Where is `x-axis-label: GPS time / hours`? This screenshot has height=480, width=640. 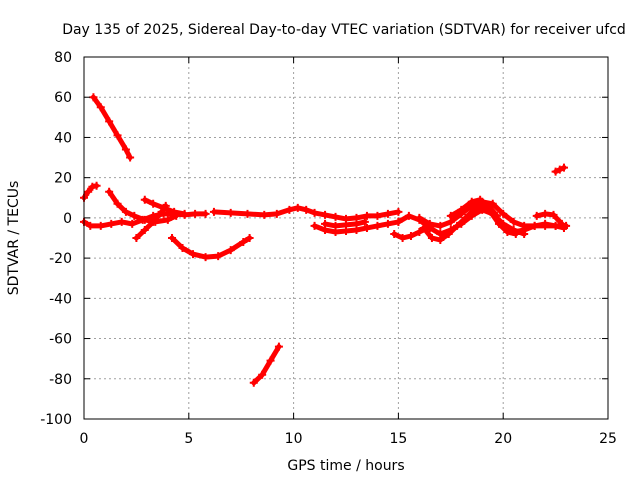
x-axis-label: GPS time / hours is located at coordinates (345, 466).